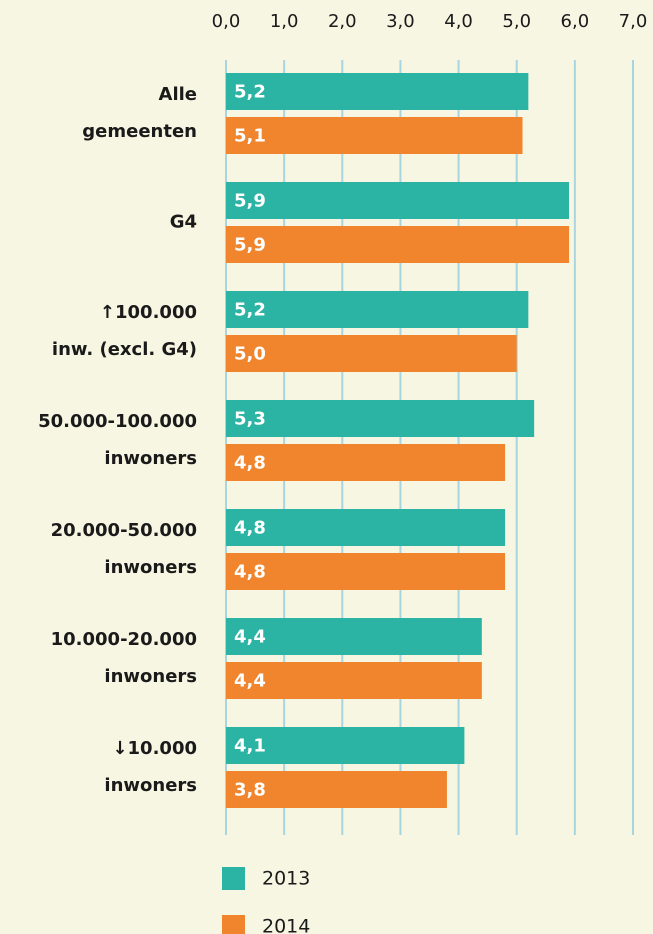  Describe the element at coordinates (633, 21) in the screenshot. I see `x-tick-label: 7,0` at that location.